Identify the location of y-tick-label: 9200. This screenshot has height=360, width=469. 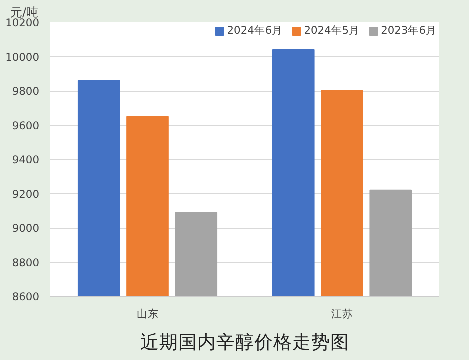
(26, 194).